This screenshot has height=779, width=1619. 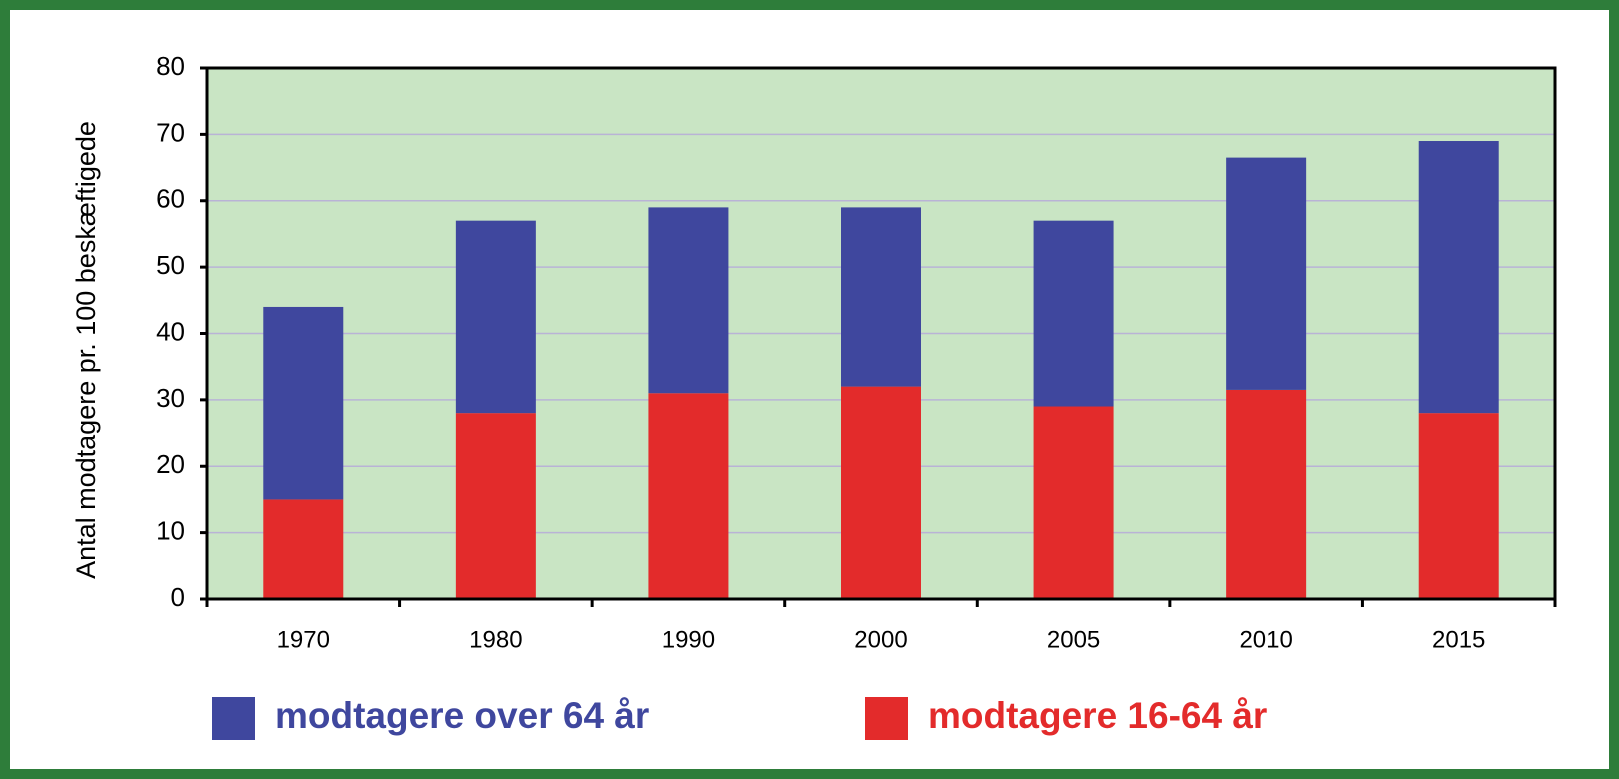 I want to click on y-tick-label: 60, so click(x=170, y=199).